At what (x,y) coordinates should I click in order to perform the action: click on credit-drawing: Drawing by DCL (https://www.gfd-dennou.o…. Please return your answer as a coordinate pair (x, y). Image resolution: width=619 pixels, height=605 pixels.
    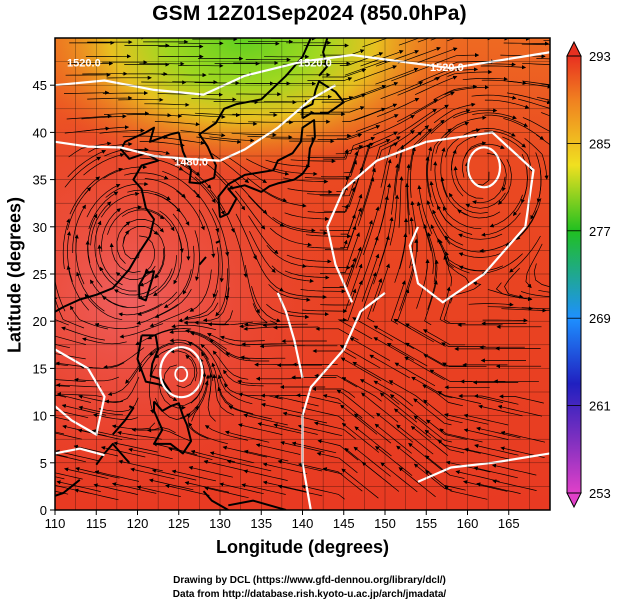
    Looking at the image, I should click on (309, 580).